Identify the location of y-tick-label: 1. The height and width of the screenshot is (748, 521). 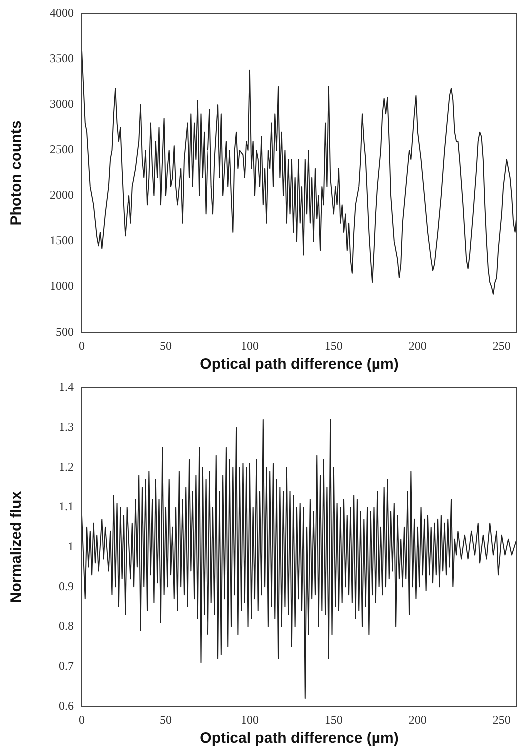
(71, 546).